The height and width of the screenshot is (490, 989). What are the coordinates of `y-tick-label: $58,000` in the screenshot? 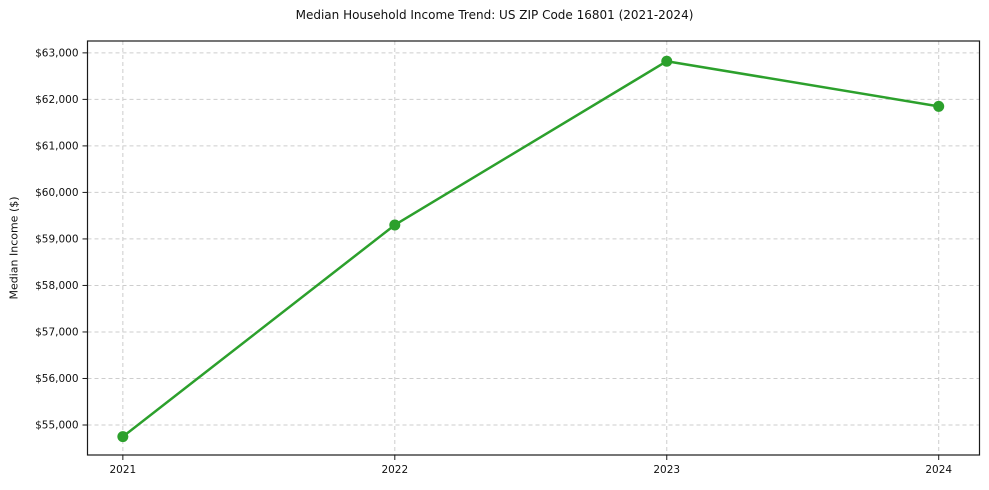 It's located at (56, 286).